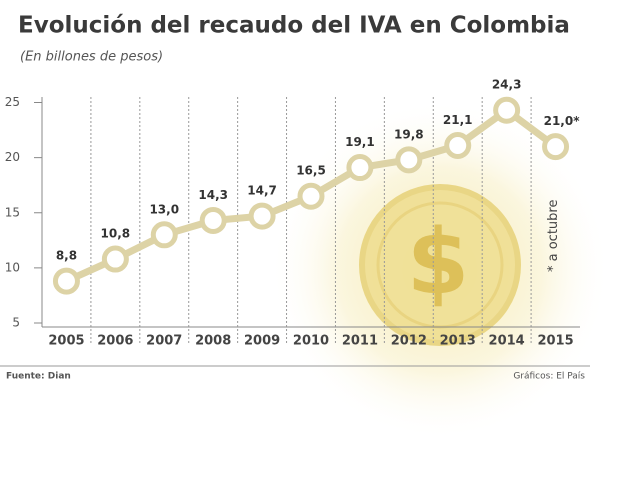 The width and height of the screenshot is (640, 478). What do you see at coordinates (12, 157) in the screenshot?
I see `y-tick-label: 20` at bounding box center [12, 157].